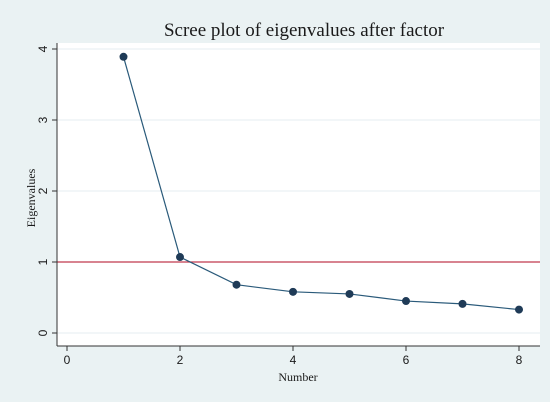 The height and width of the screenshot is (402, 550). I want to click on x-tick-label: 0, so click(67, 360).